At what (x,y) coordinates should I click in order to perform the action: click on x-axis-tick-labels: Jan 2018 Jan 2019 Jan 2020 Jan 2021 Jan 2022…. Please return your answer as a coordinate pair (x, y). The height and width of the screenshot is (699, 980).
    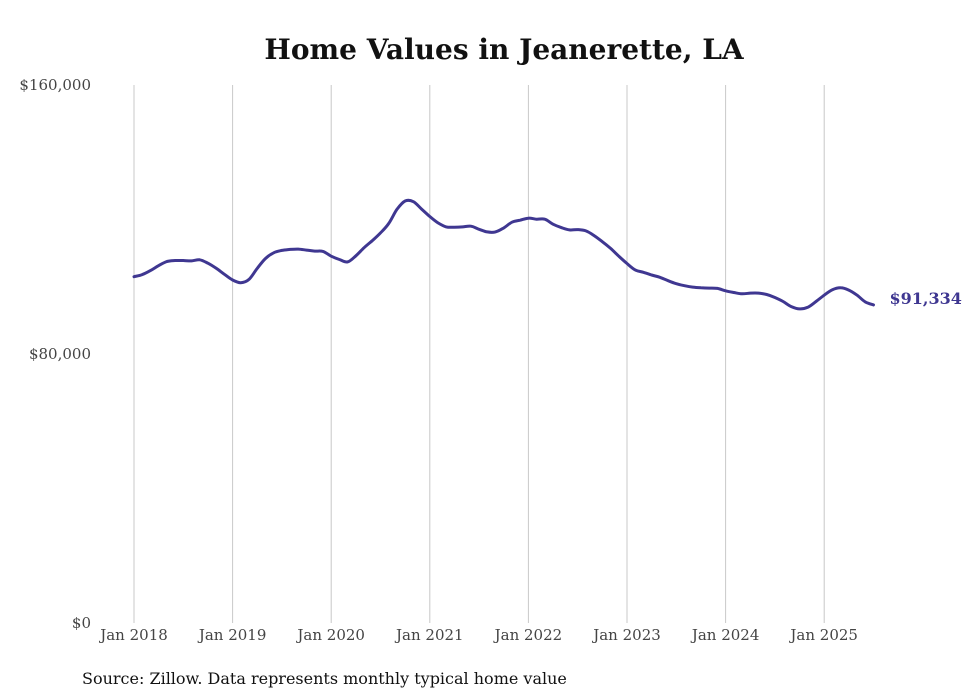
    Looking at the image, I should click on (478, 635).